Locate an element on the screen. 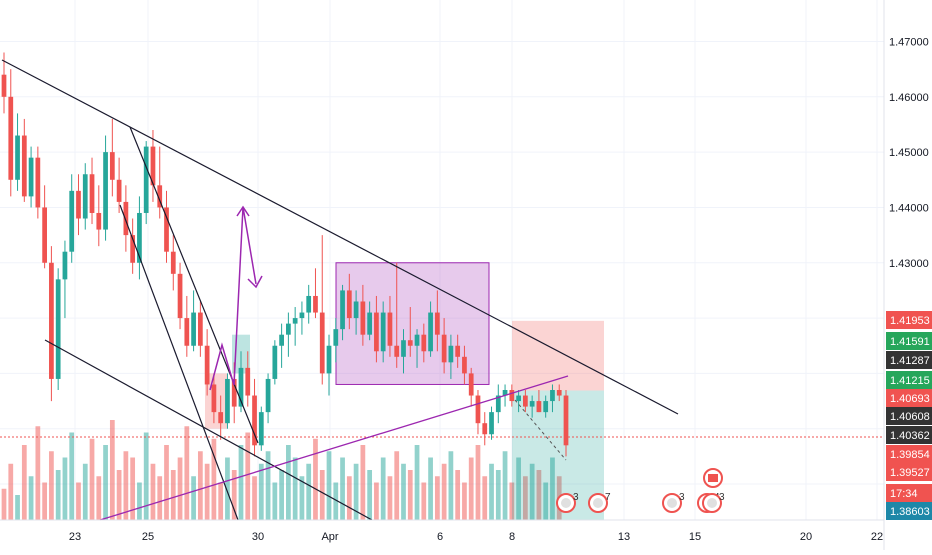 This screenshot has height=555, width=932. price-label-tag: 1.41591 is located at coordinates (909, 341).